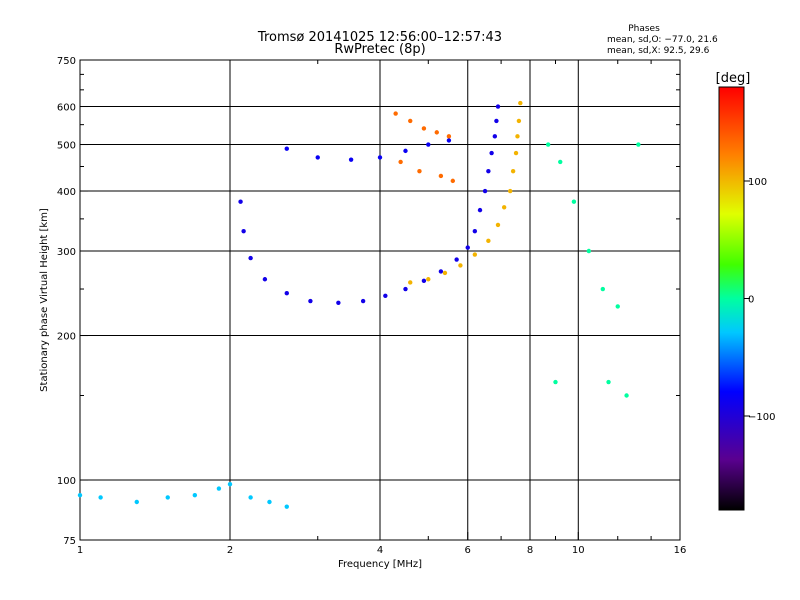 The height and width of the screenshot is (600, 800). I want to click on x-tick-label: 16, so click(680, 550).